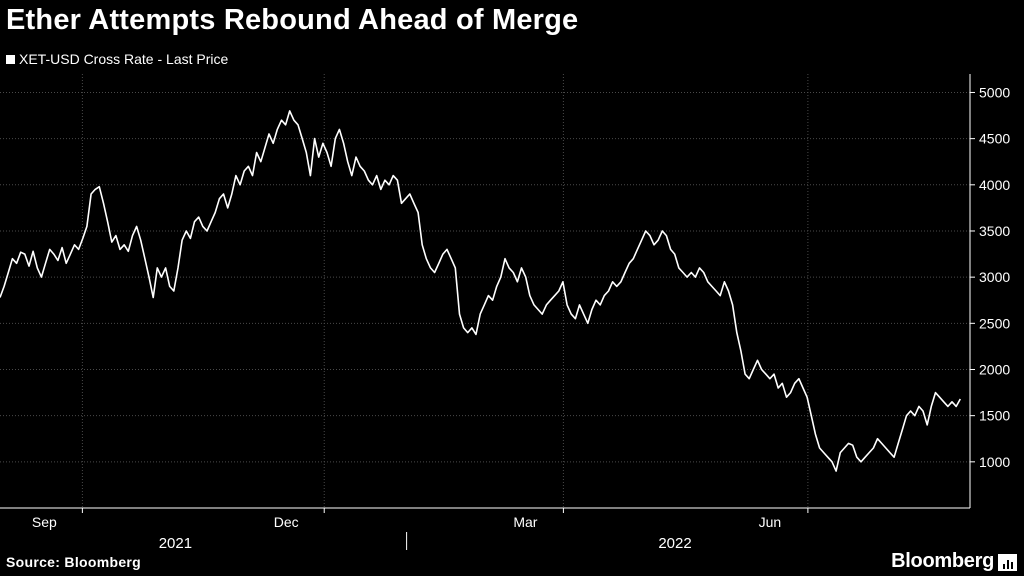  Describe the element at coordinates (942, 561) in the screenshot. I see `brand-logo: Bloomberg` at that location.